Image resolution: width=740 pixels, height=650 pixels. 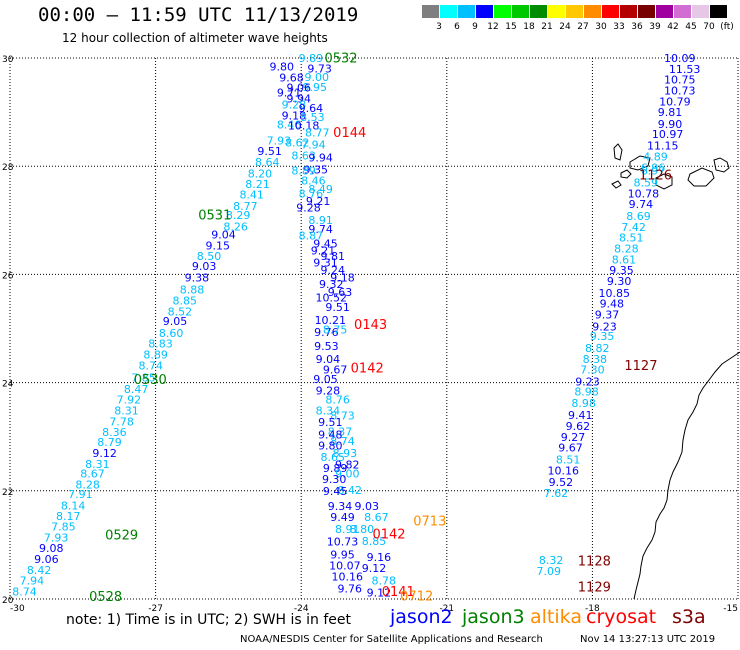 I want to click on swh-label: 8.93, so click(x=345, y=453).